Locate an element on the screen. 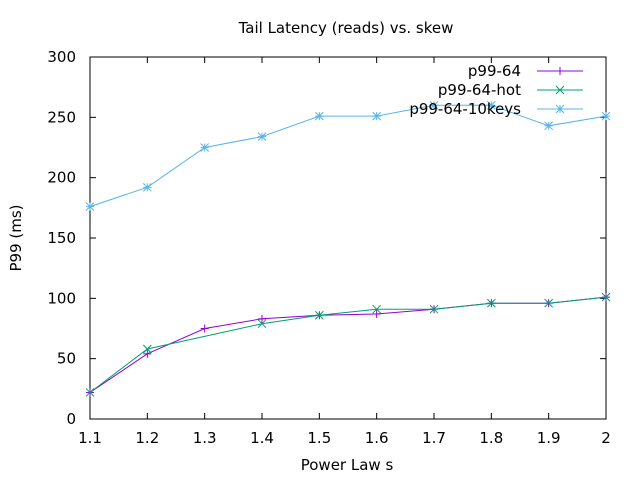 The image size is (640, 480). y-tick-label: 300 is located at coordinates (61, 57).